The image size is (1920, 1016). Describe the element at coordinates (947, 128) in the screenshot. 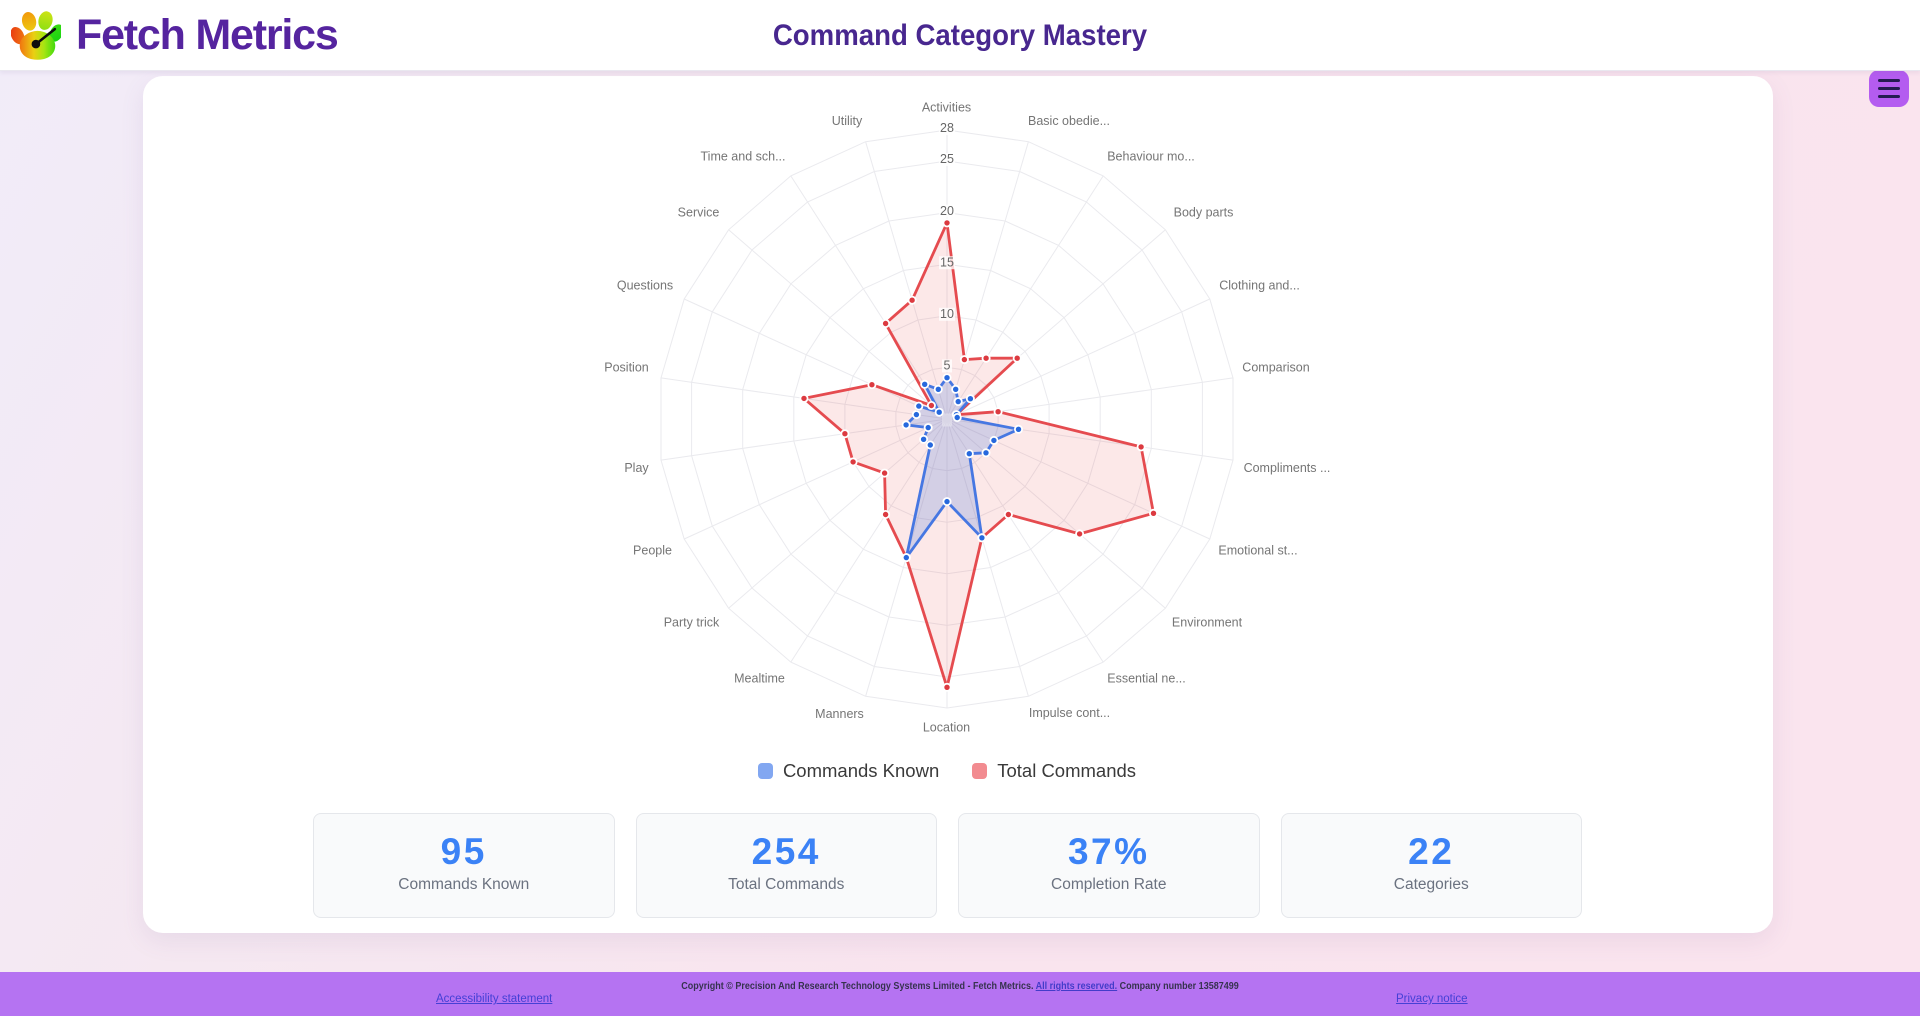

I see `svg-text: 28` at that location.